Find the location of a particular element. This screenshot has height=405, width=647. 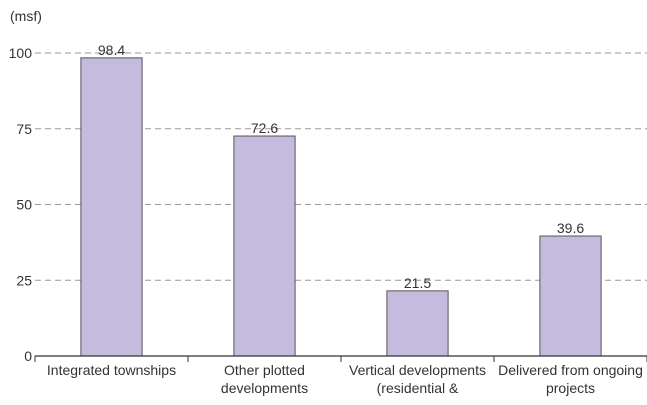

x-tick-label: Vertical developments is located at coordinates (417, 370).